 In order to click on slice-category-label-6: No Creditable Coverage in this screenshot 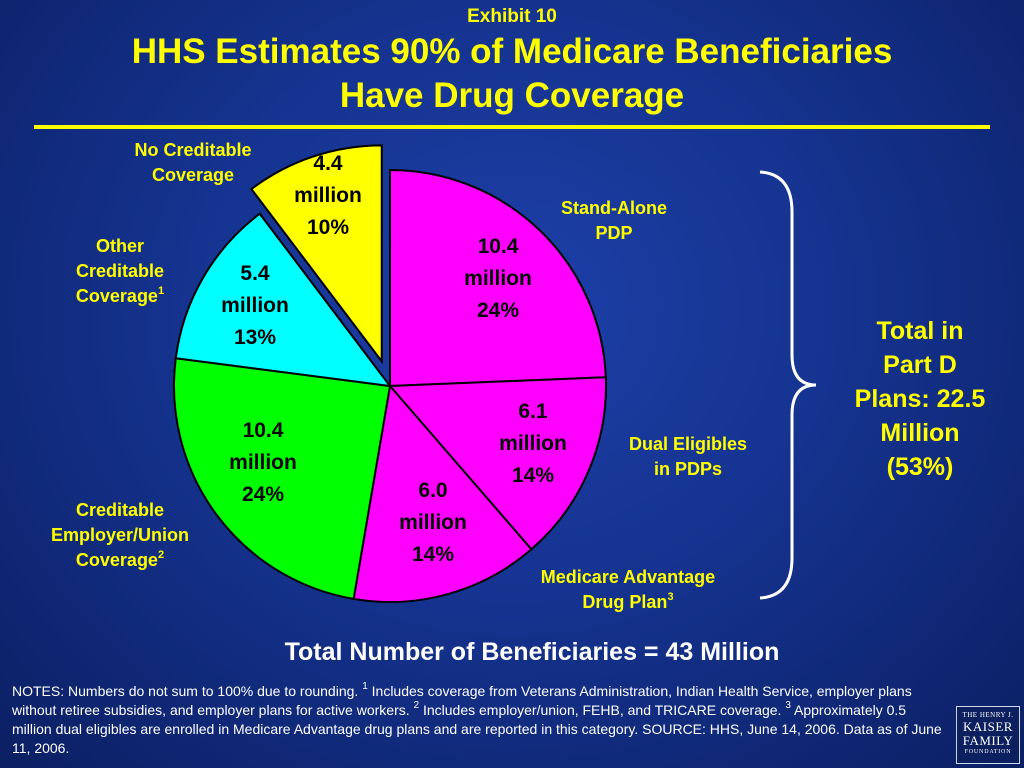, I will do `click(192, 162)`.